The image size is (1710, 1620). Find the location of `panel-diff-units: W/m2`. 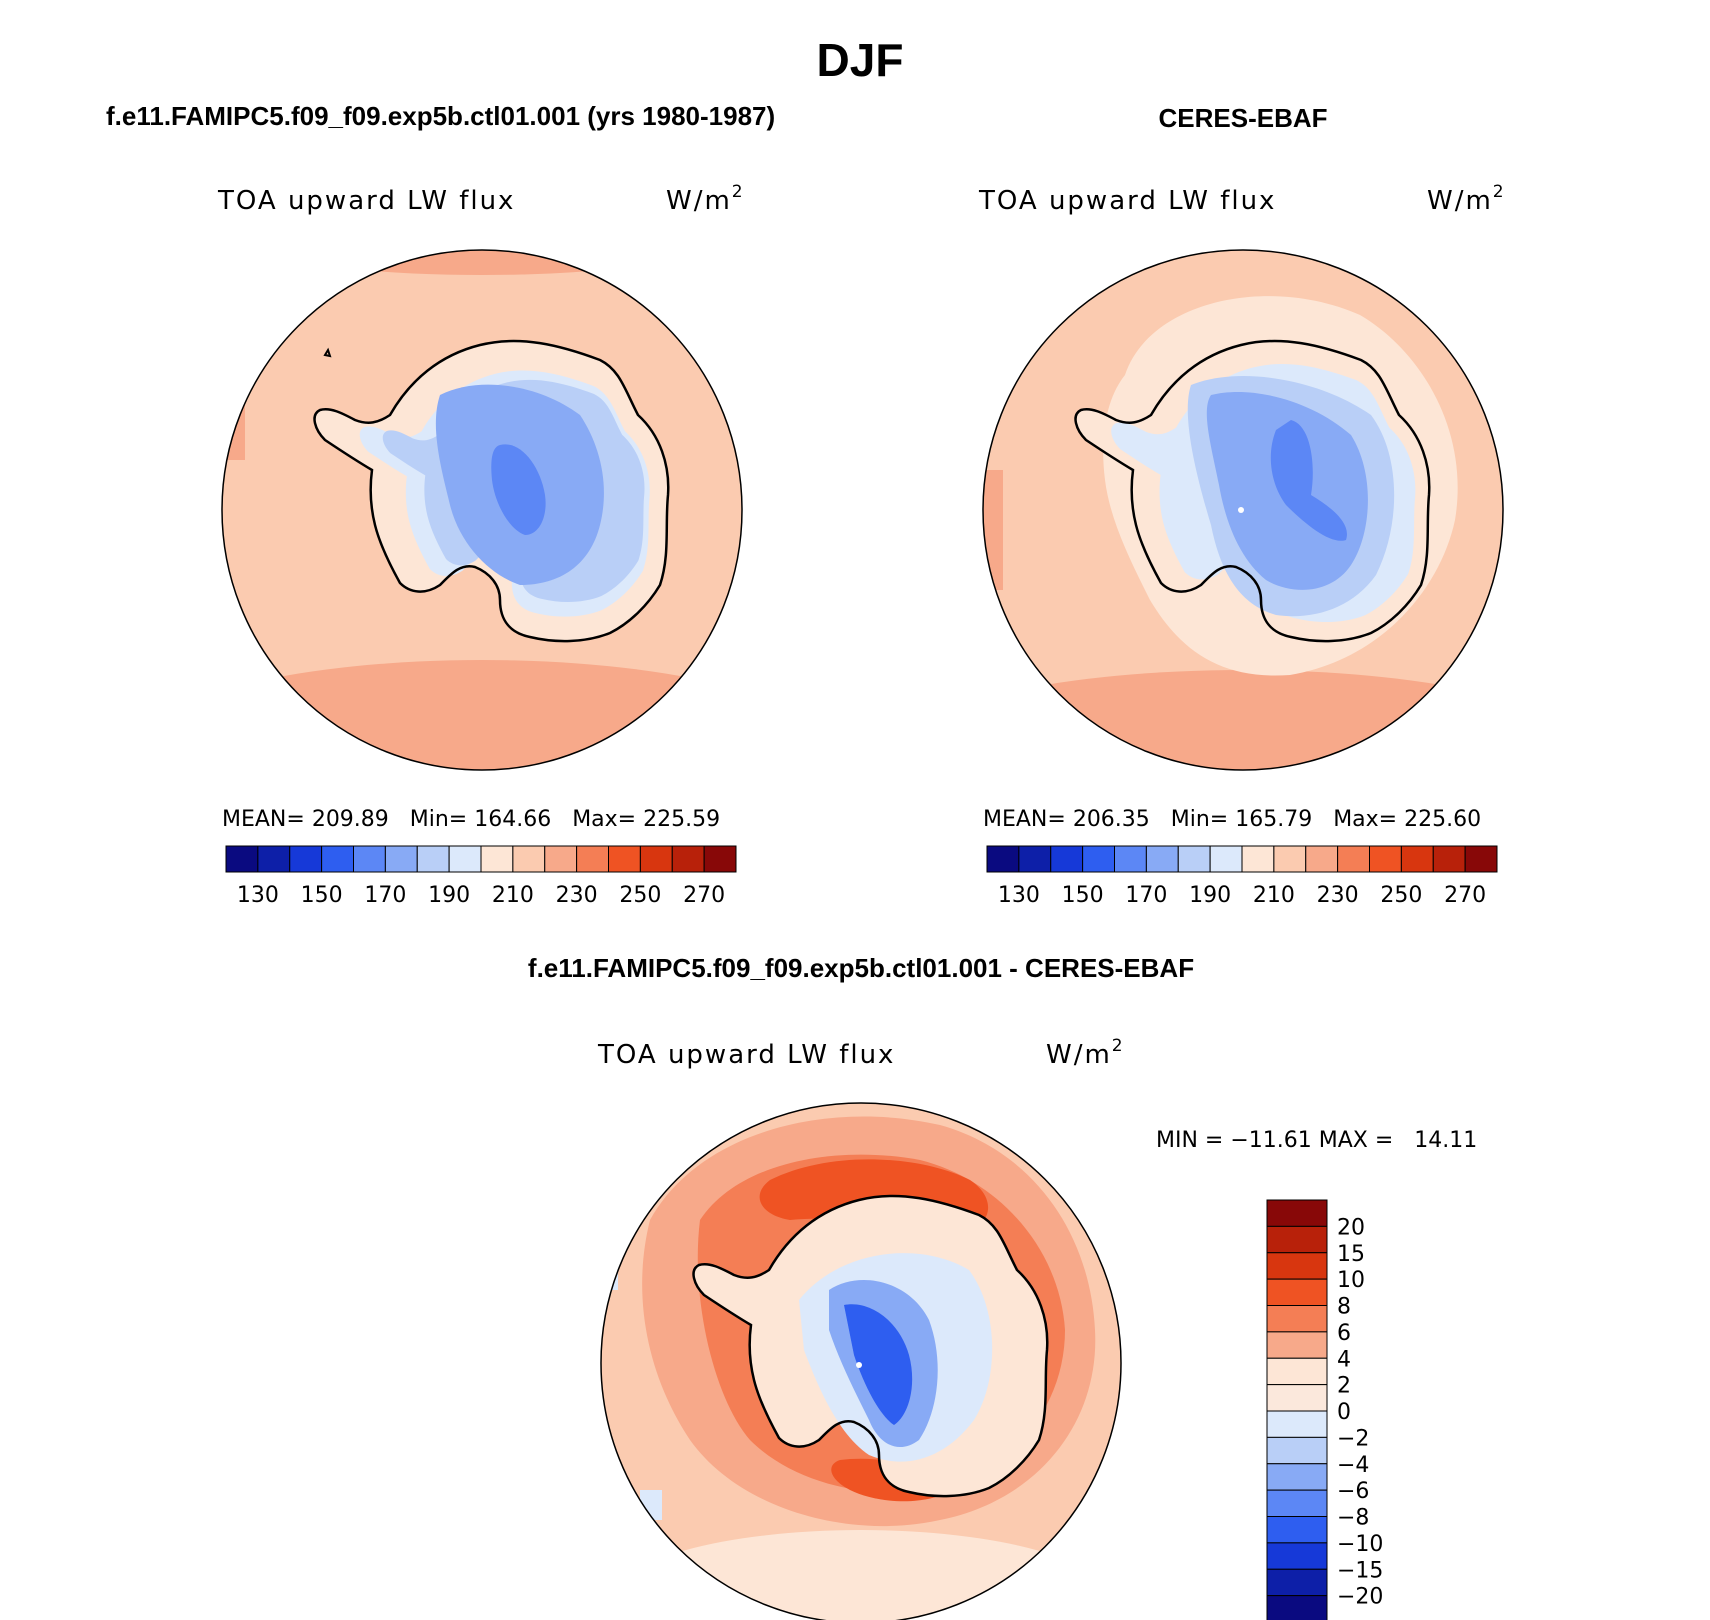

panel-diff-units: W/m2 is located at coordinates (1085, 1053).